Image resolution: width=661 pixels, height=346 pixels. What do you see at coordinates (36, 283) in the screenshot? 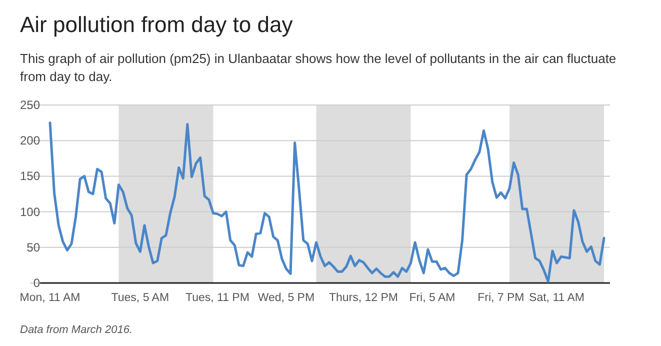
I see `y-tick-label: 0` at bounding box center [36, 283].